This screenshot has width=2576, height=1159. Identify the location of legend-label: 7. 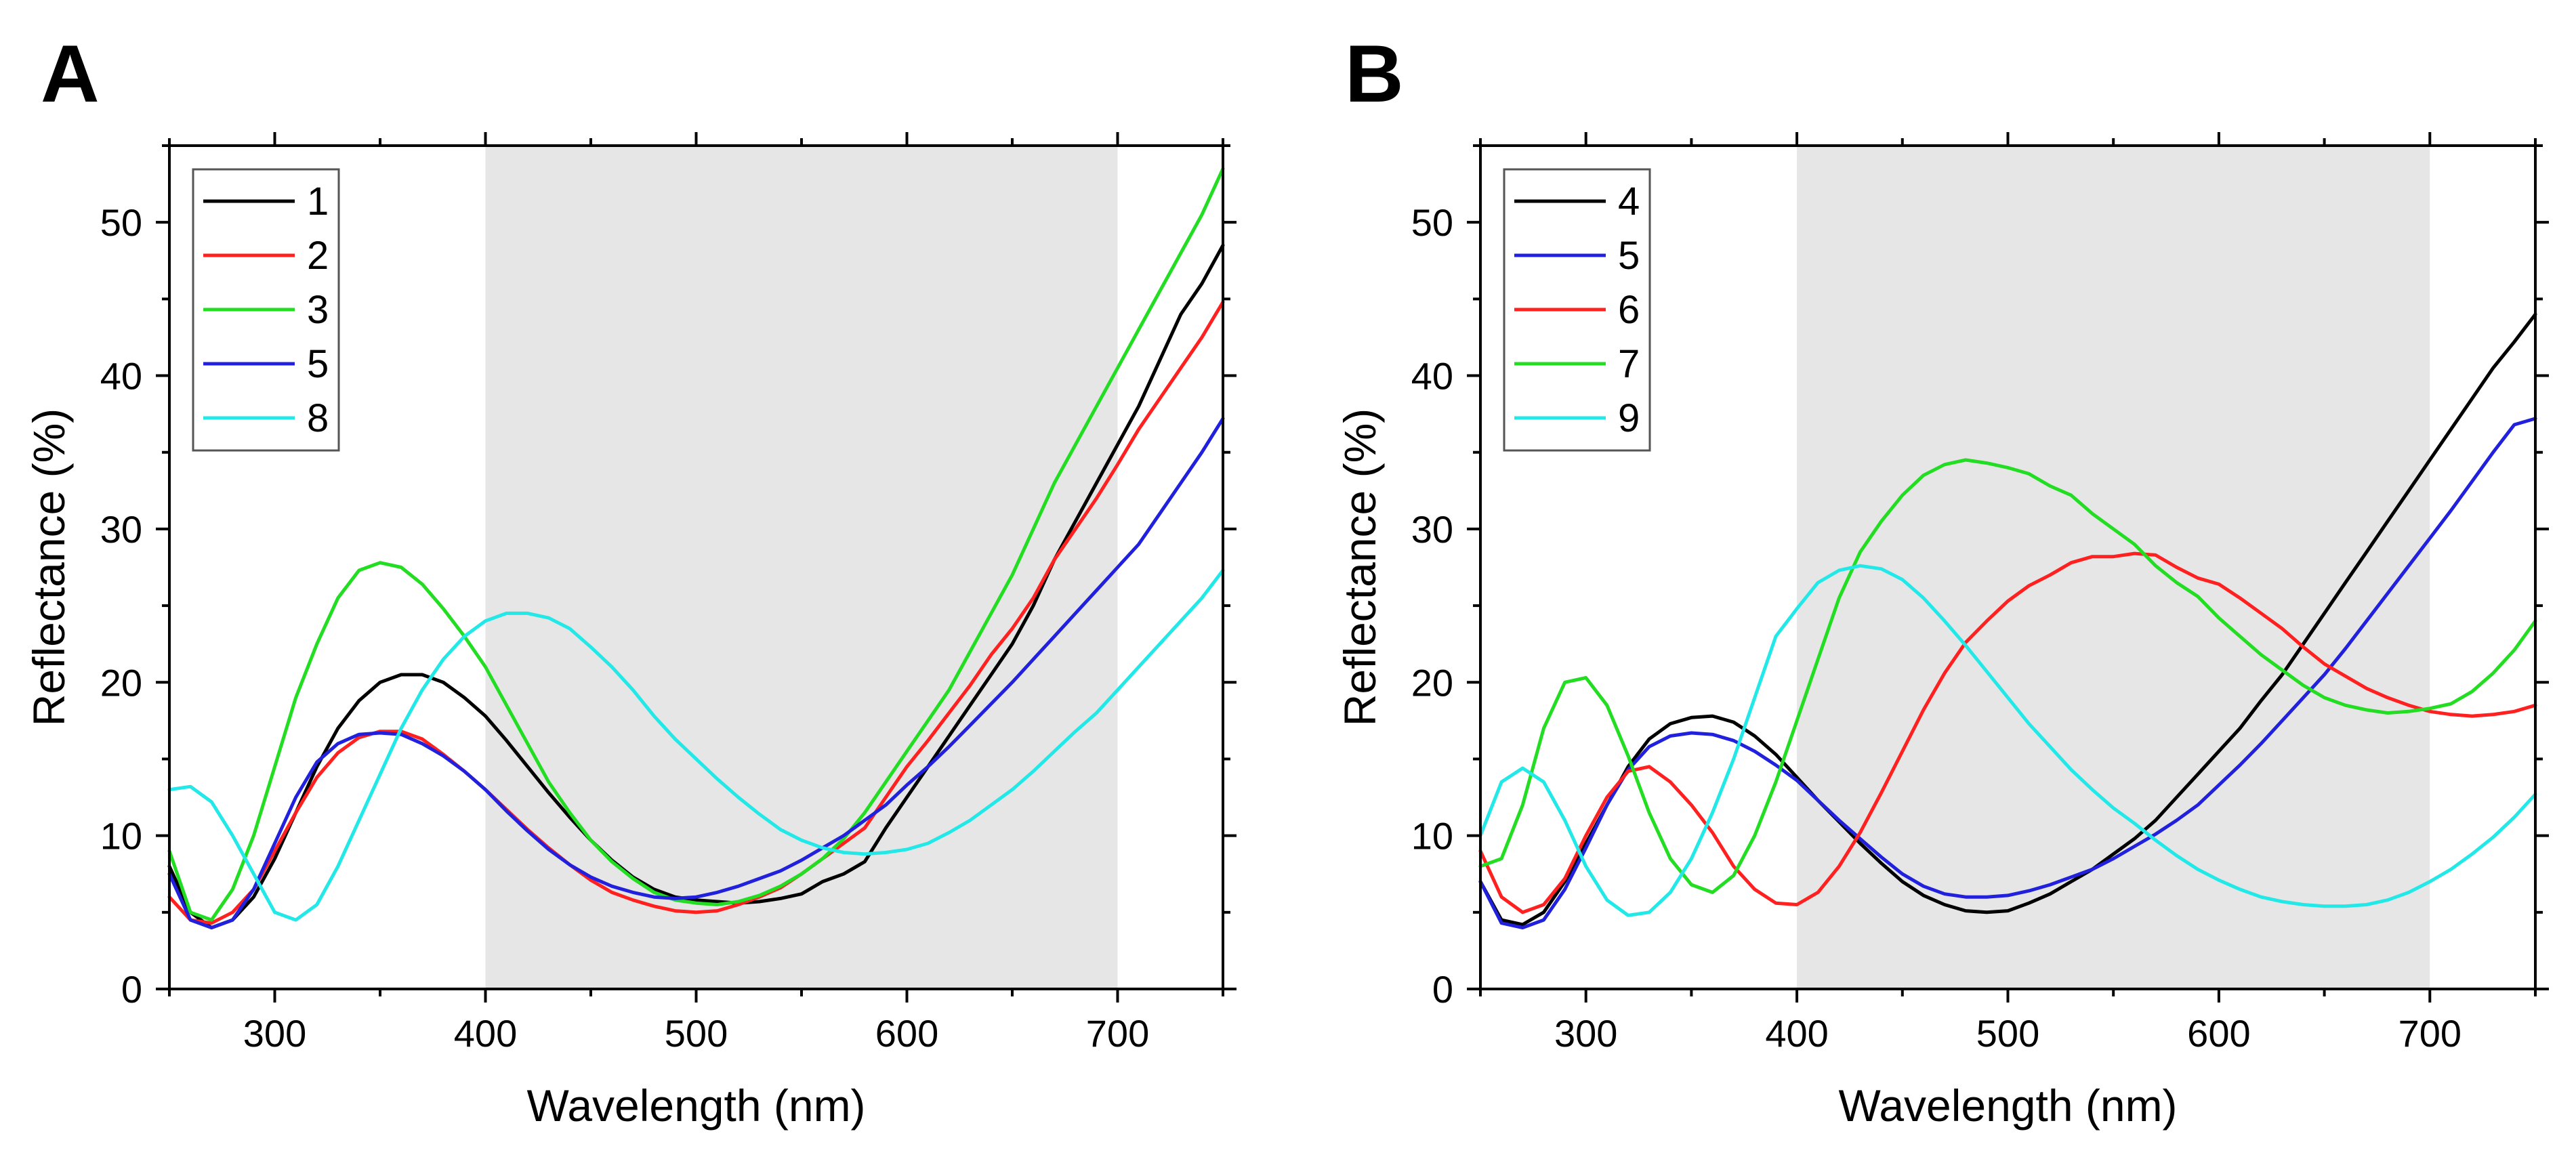
(1629, 364).